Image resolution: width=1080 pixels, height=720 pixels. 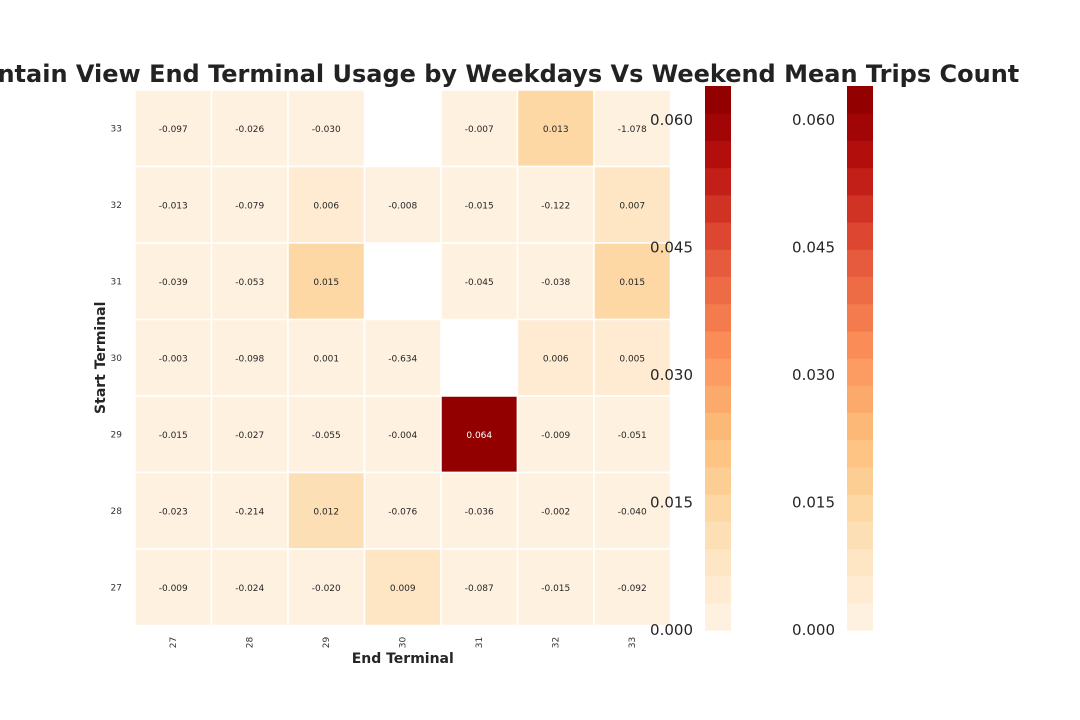 What do you see at coordinates (403, 659) in the screenshot?
I see `x-axis-label: End Terminal` at bounding box center [403, 659].